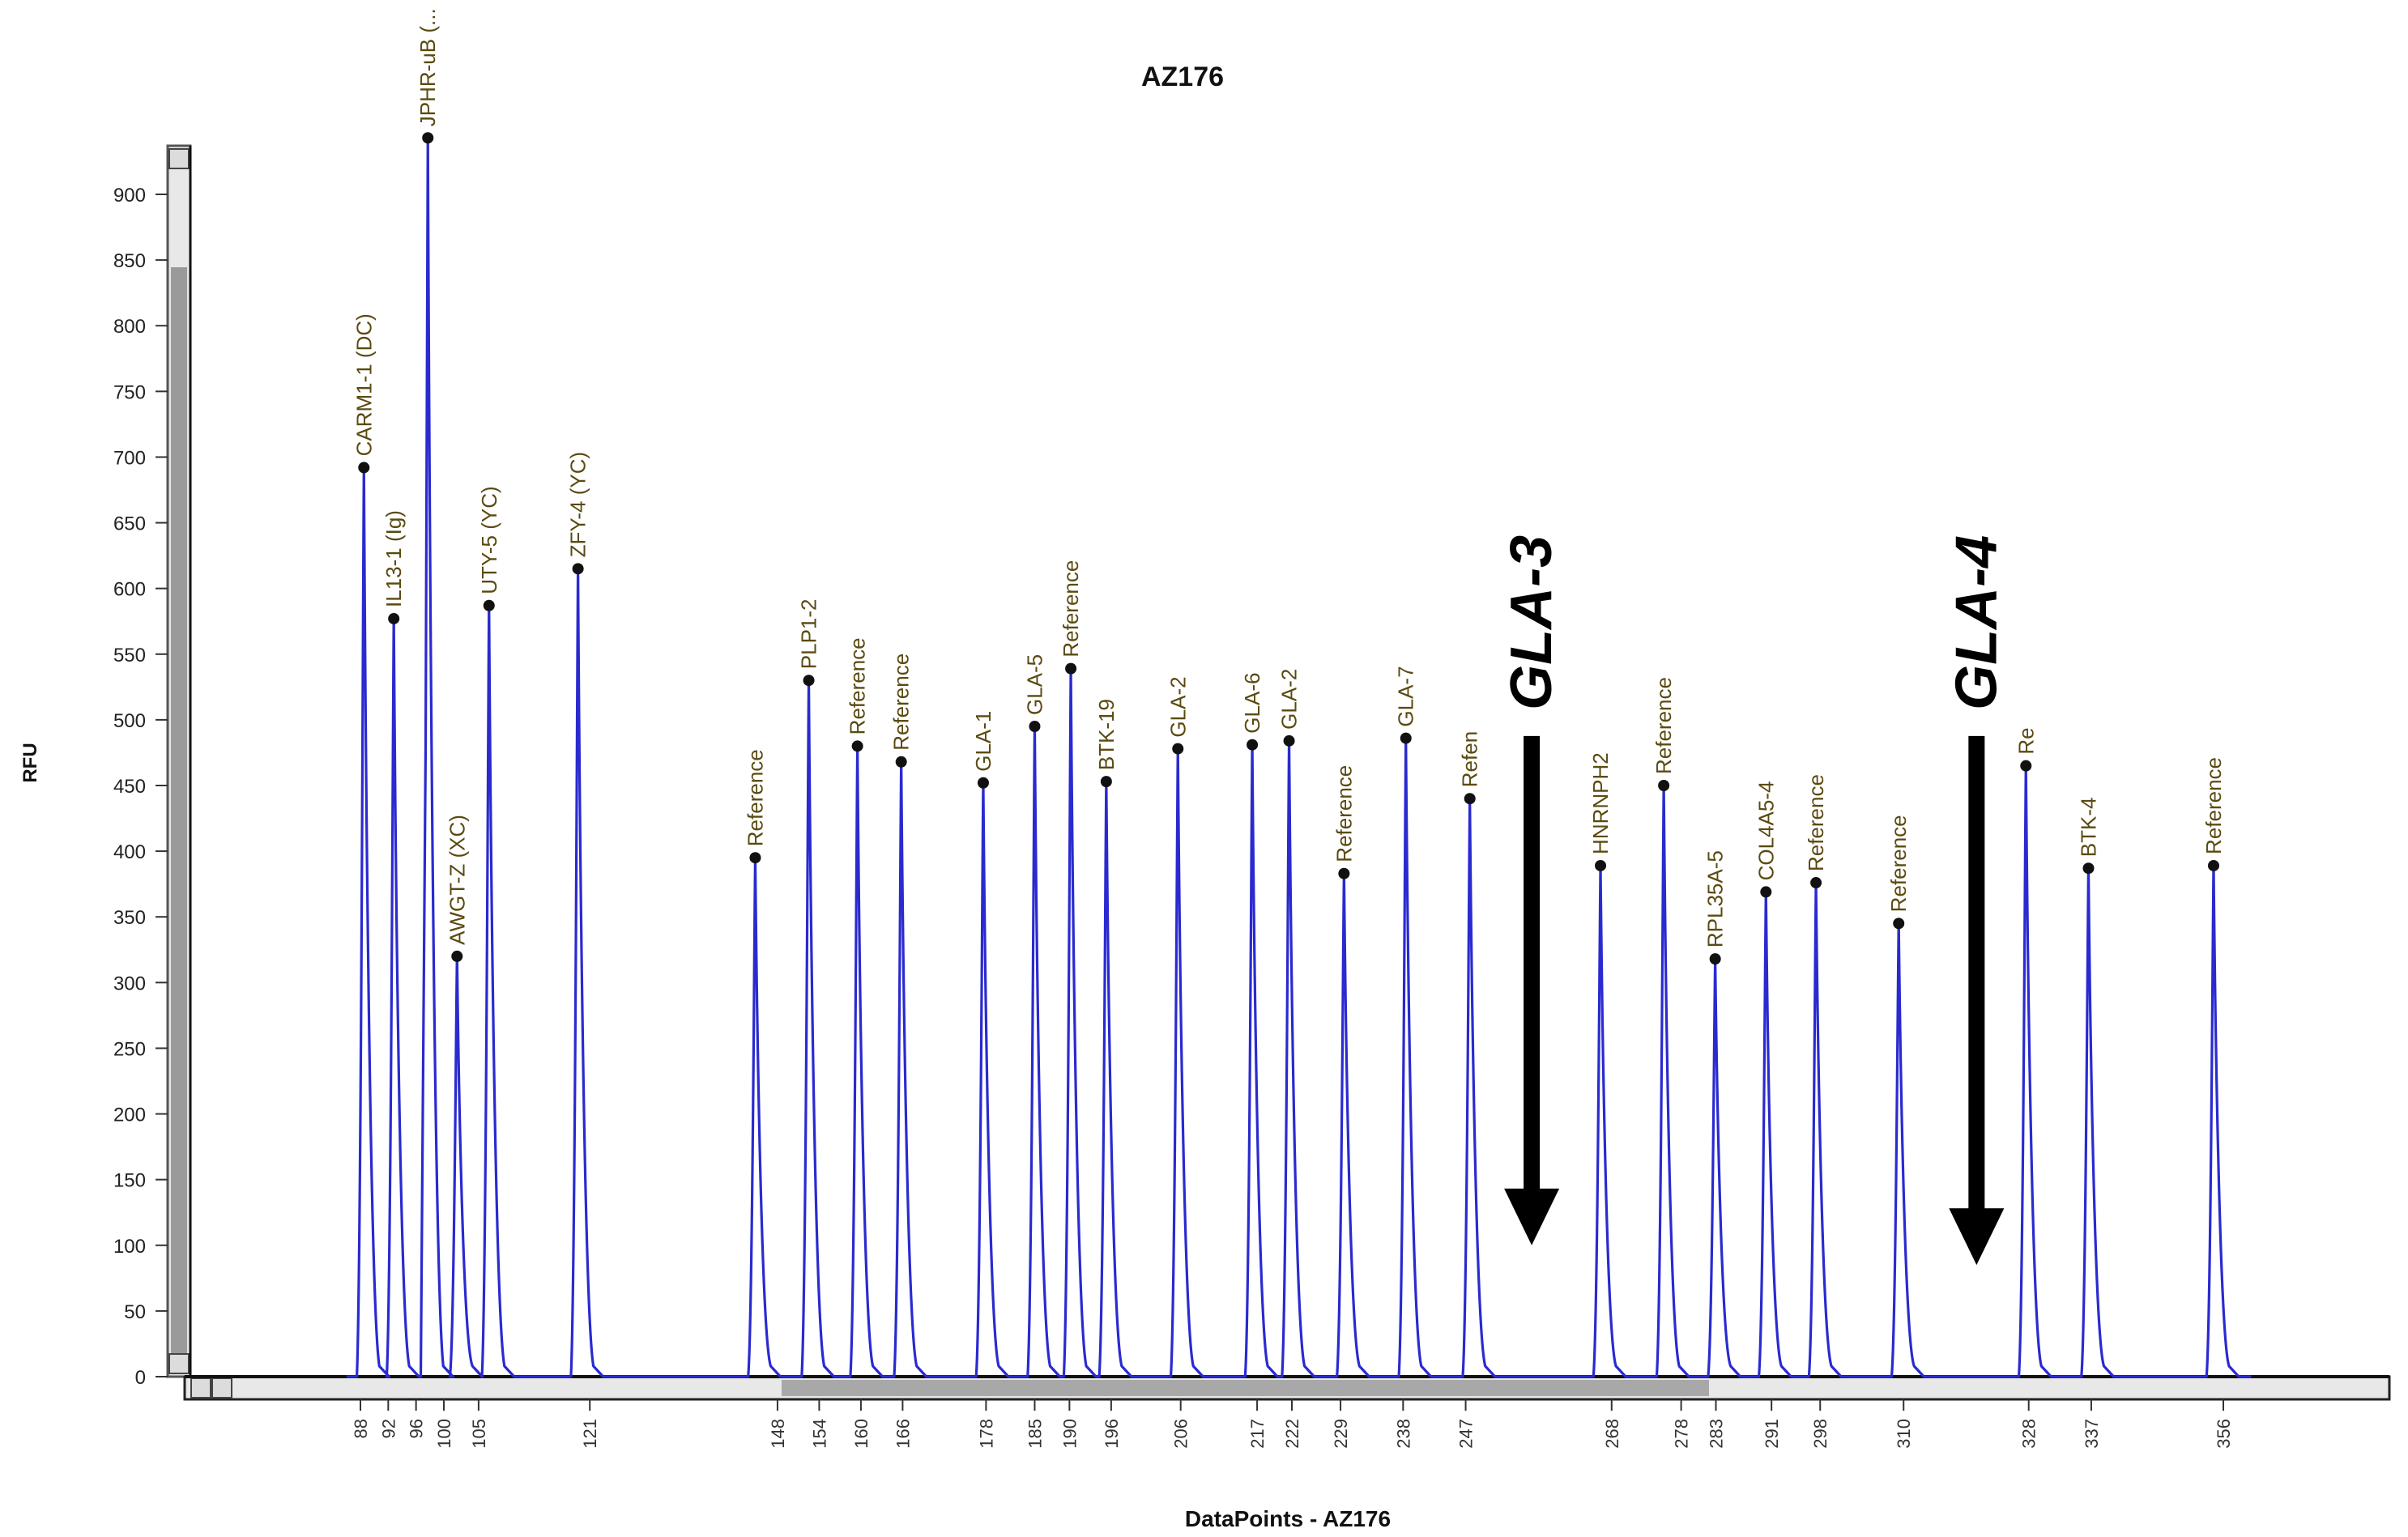  I want to click on annotation: GLA-4, so click(1976, 900).